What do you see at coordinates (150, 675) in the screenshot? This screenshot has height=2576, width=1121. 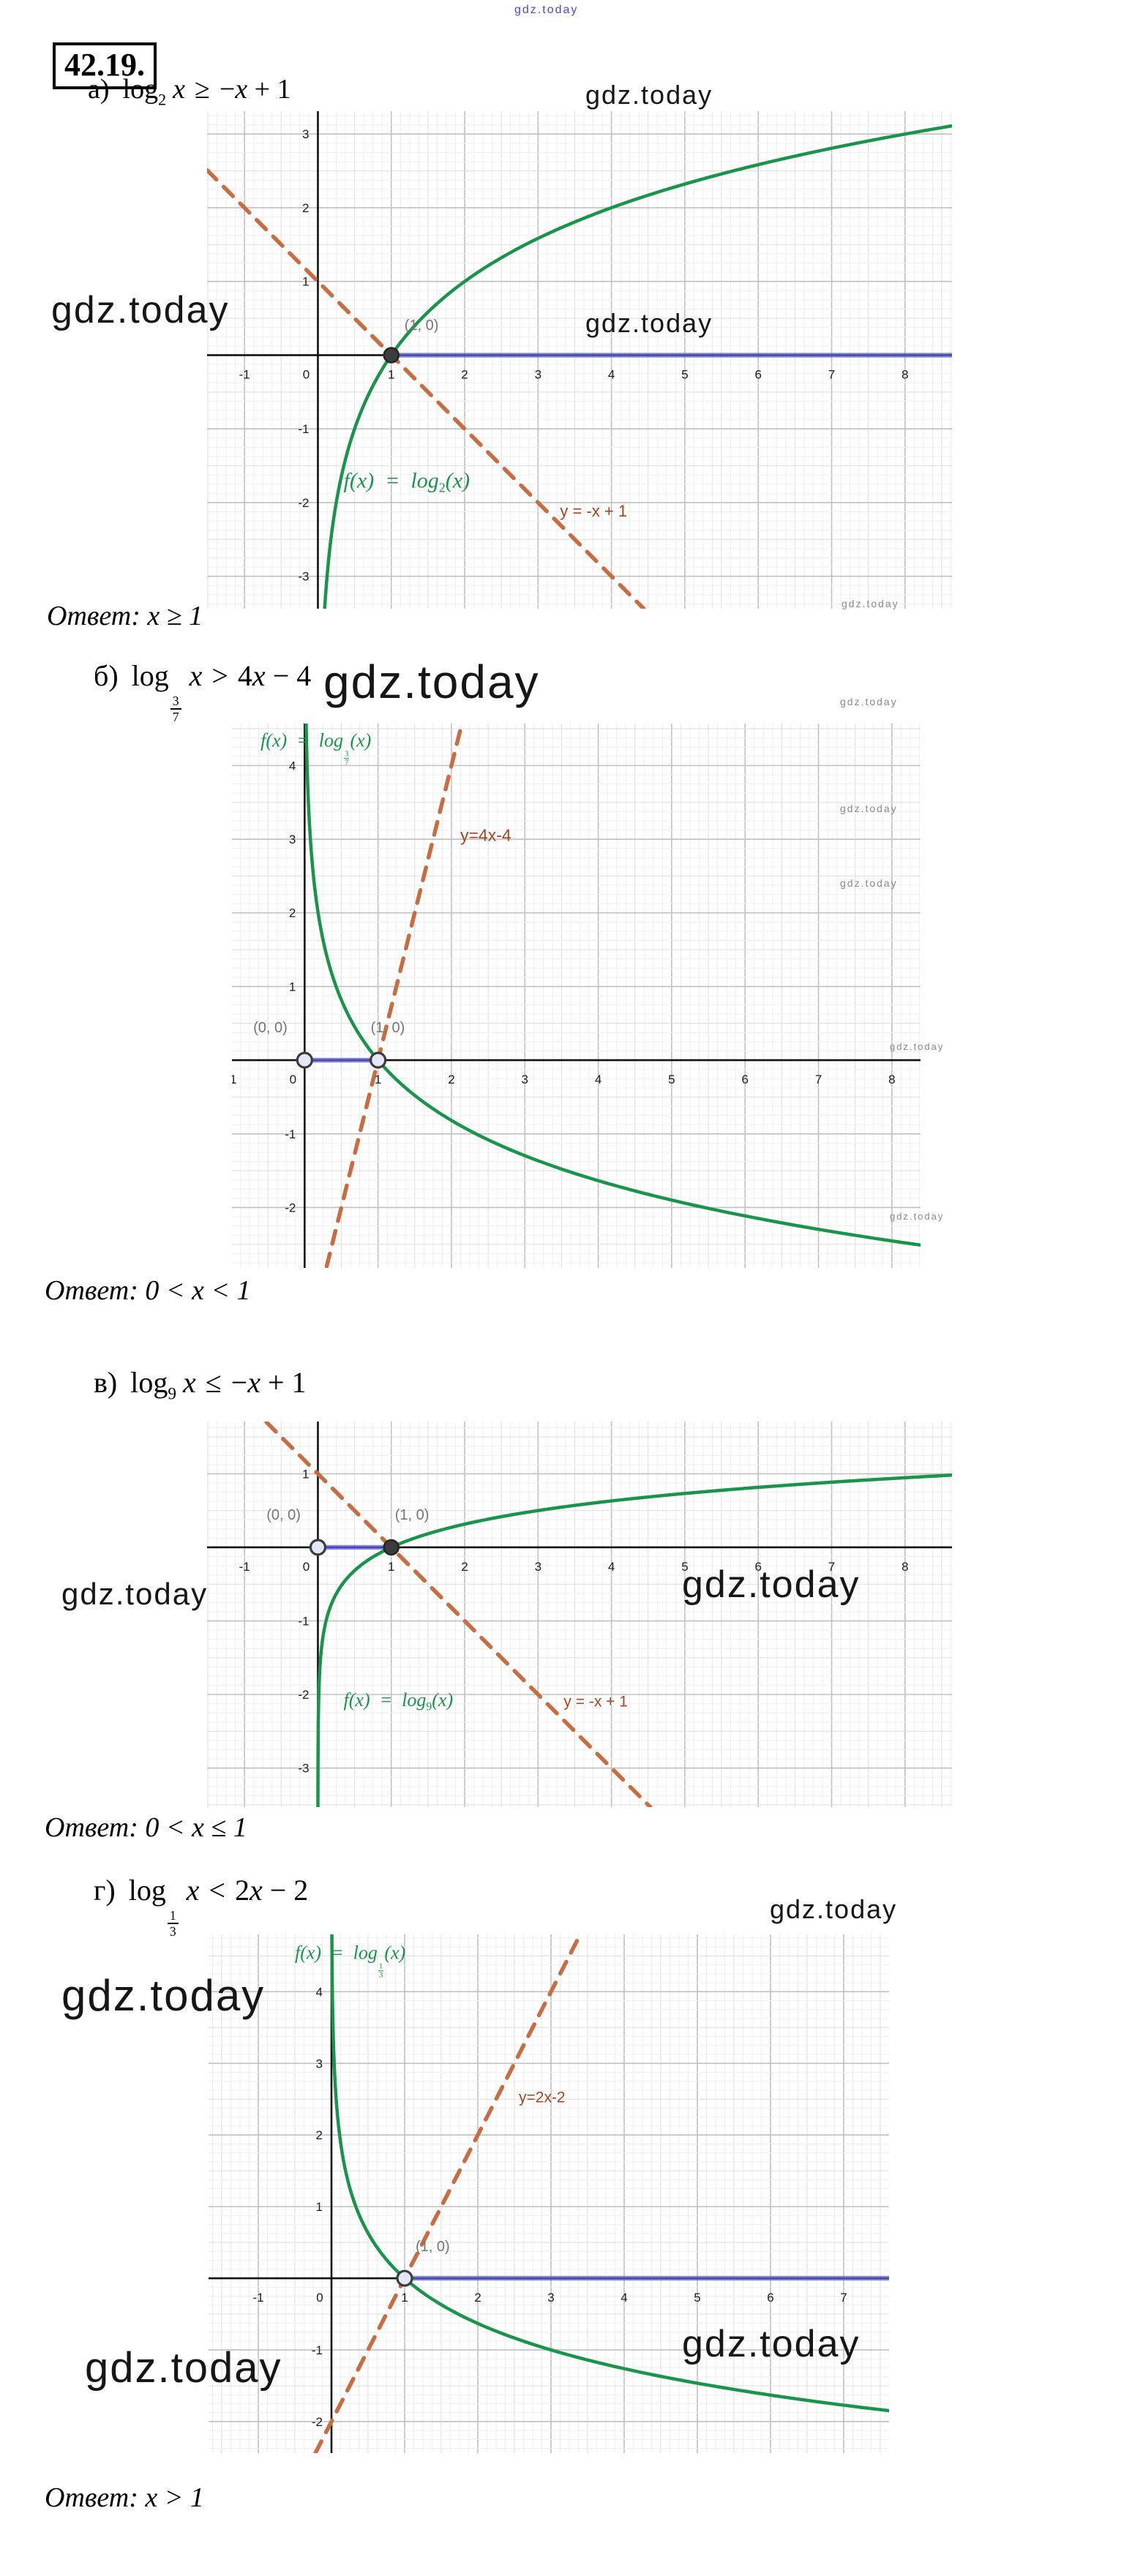 I see `log-function: log` at bounding box center [150, 675].